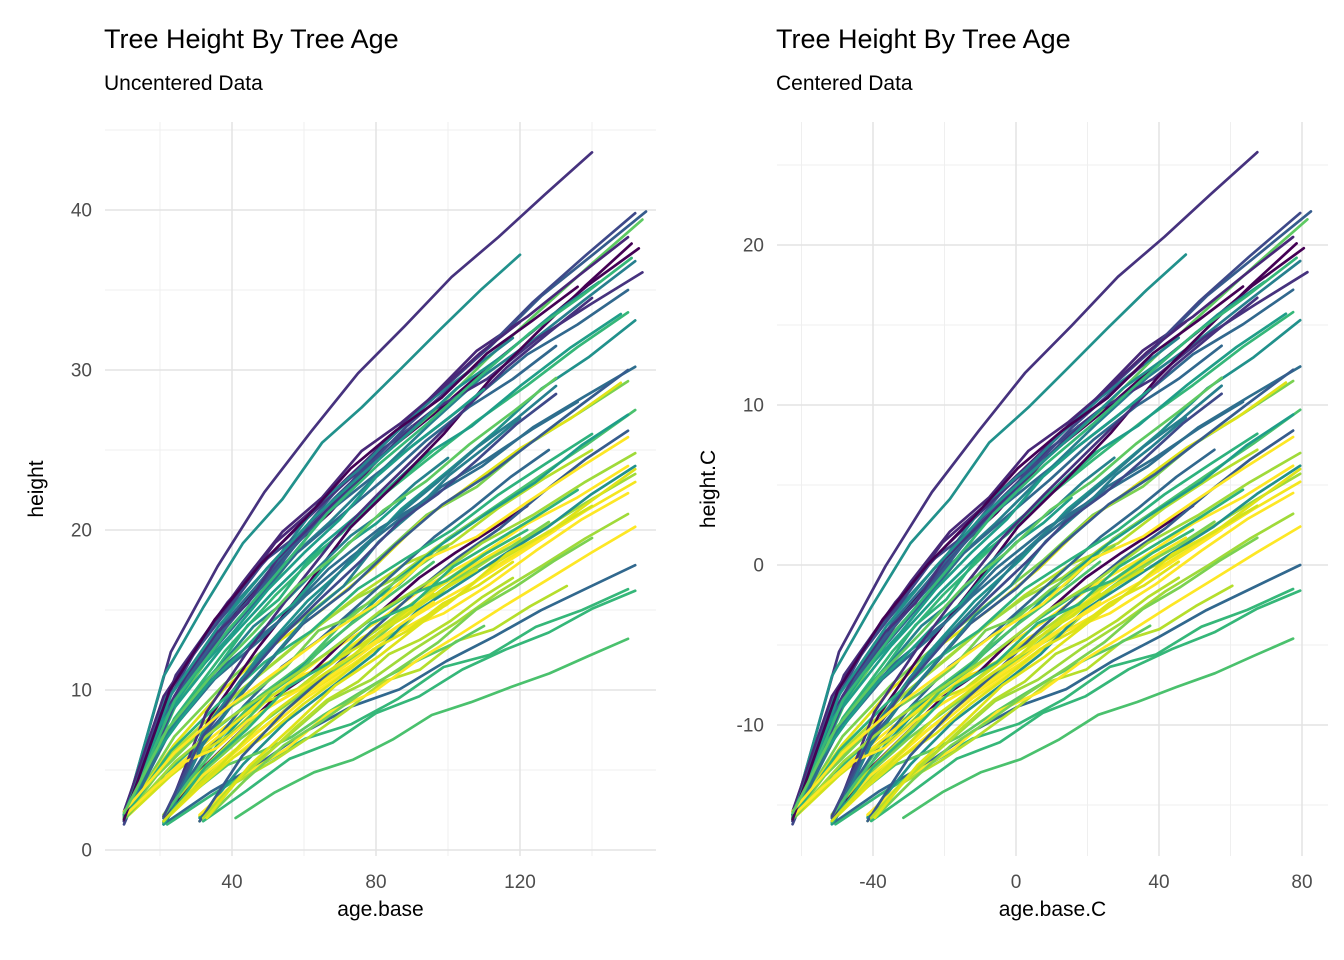  Describe the element at coordinates (708, 489) in the screenshot. I see `y-axis-label-centered: height.C` at that location.